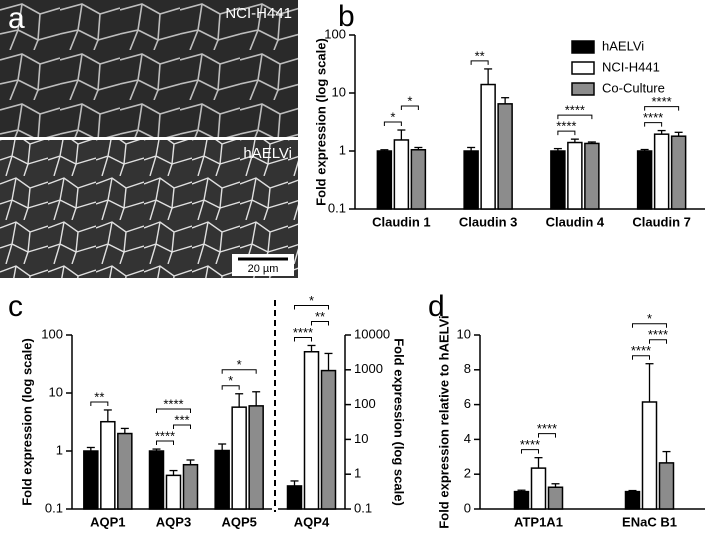  What do you see at coordinates (443, 421) in the screenshot?
I see `axis-title: Fold expression relative to hAELVi` at bounding box center [443, 421].